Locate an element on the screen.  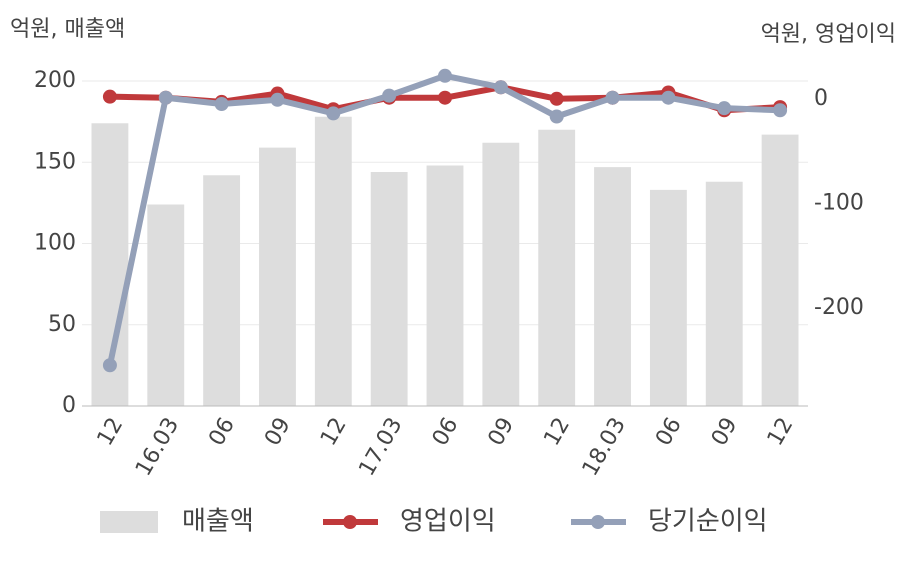
y2-axis-label: 억원, 영업이익 is located at coordinates (828, 34).